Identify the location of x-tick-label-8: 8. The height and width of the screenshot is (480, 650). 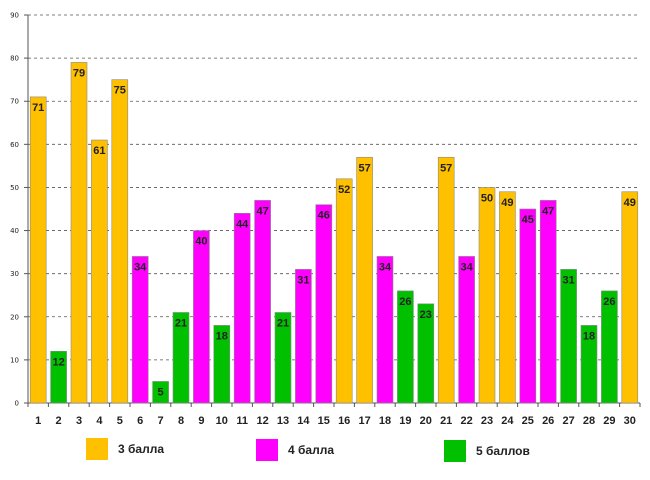
(181, 421).